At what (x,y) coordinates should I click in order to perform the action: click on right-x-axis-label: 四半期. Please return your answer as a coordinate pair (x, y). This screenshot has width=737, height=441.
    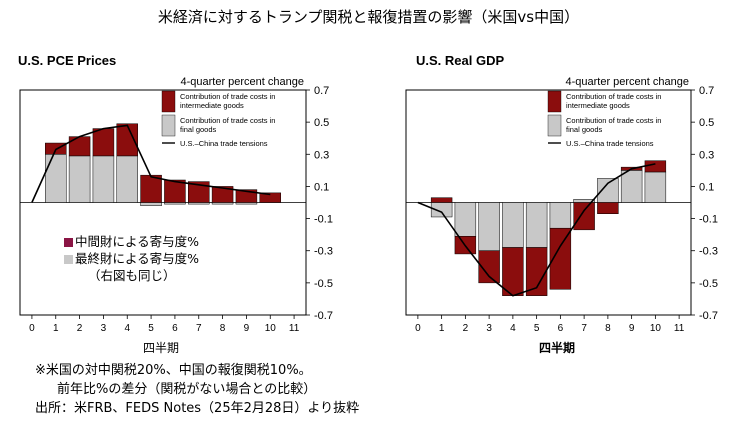
    Looking at the image, I should click on (556, 348).